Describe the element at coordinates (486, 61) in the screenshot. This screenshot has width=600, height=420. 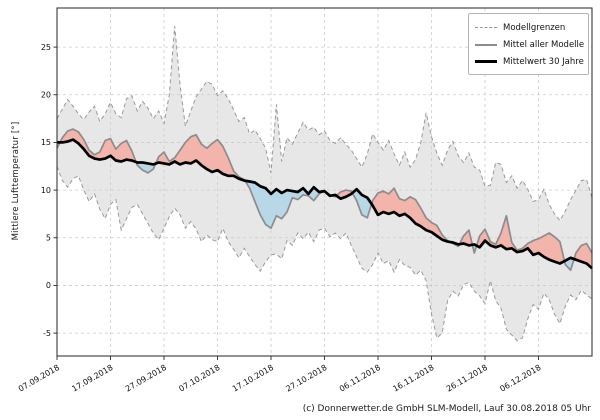
I see `black-line-icon` at that location.